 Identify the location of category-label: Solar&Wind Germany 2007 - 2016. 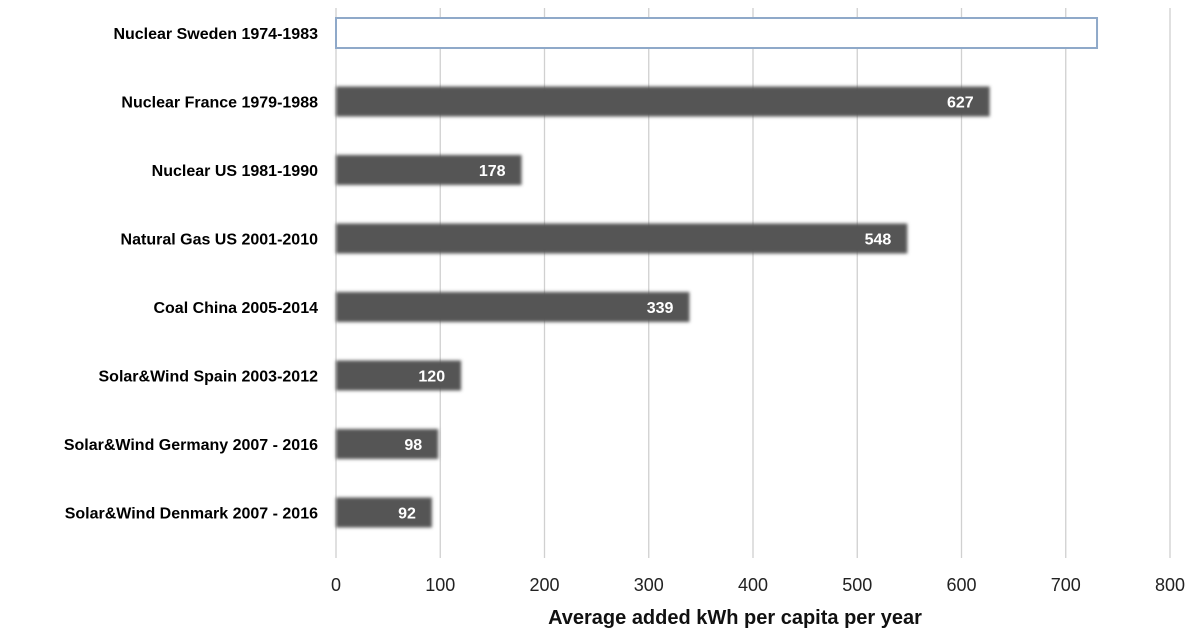
(191, 445).